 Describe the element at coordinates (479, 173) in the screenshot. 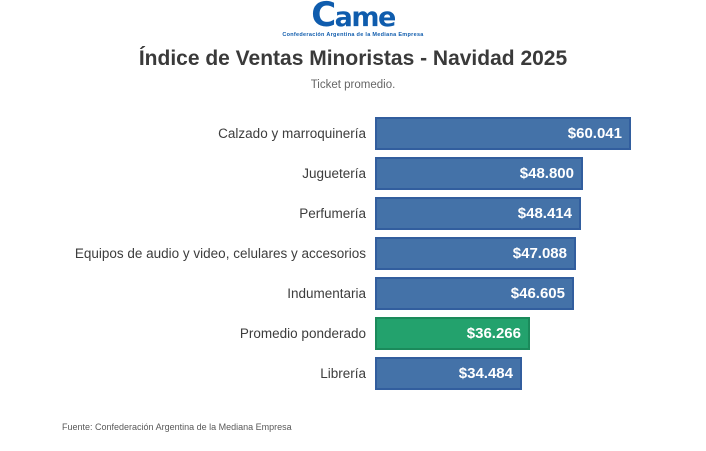

I see `bar: $48.800` at that location.